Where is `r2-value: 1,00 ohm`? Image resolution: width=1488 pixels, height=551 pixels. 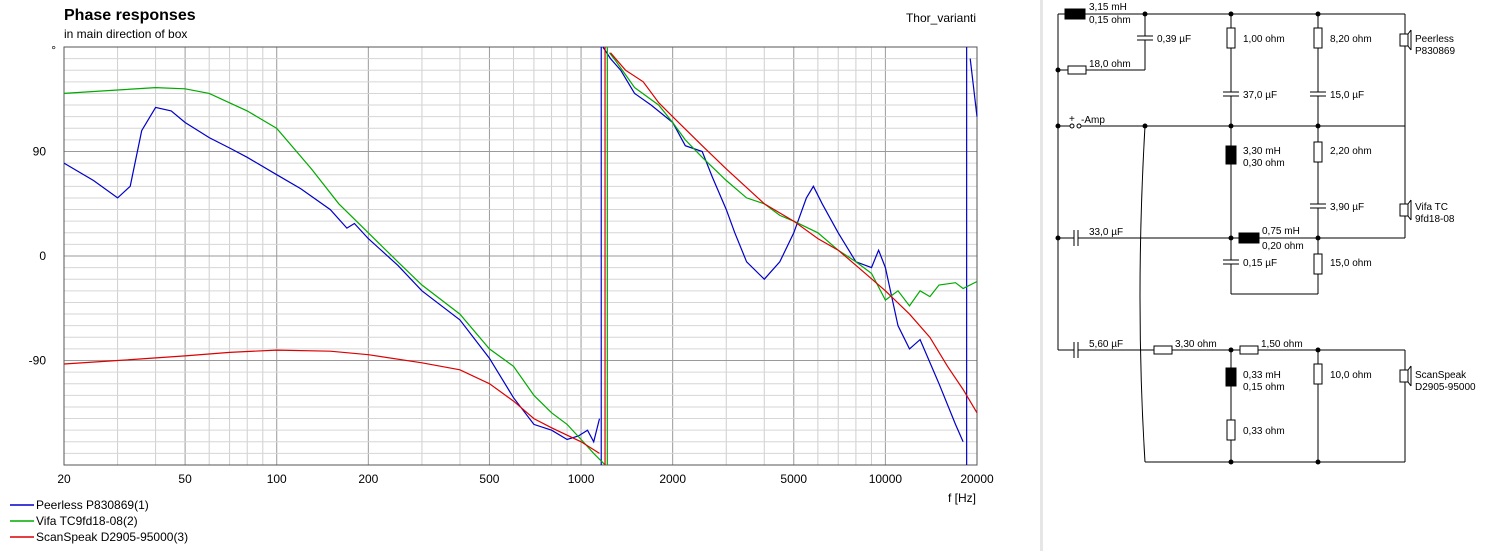
r2-value: 1,00 ohm is located at coordinates (1264, 39).